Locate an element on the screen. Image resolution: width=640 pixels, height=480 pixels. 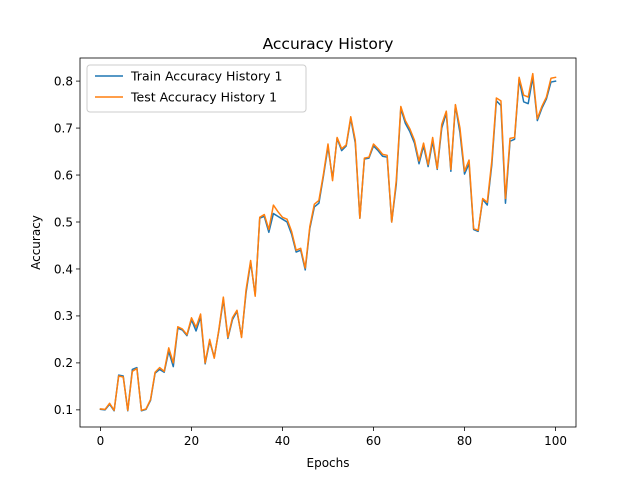
legend-label-train: Train Accuracy History 1 is located at coordinates (206, 76).